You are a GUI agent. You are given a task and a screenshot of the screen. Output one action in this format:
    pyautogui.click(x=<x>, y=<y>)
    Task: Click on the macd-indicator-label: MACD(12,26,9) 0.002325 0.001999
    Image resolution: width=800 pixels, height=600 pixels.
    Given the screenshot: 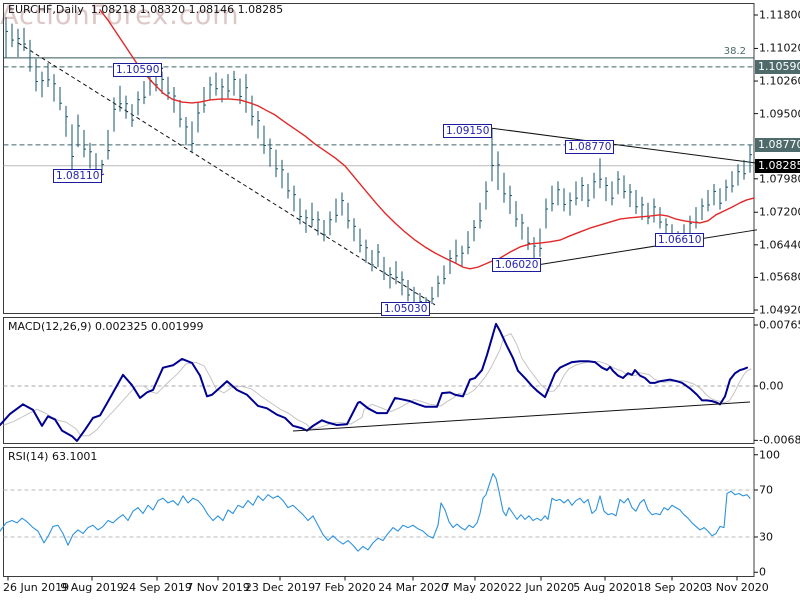 What is the action you would take?
    pyautogui.click(x=106, y=326)
    